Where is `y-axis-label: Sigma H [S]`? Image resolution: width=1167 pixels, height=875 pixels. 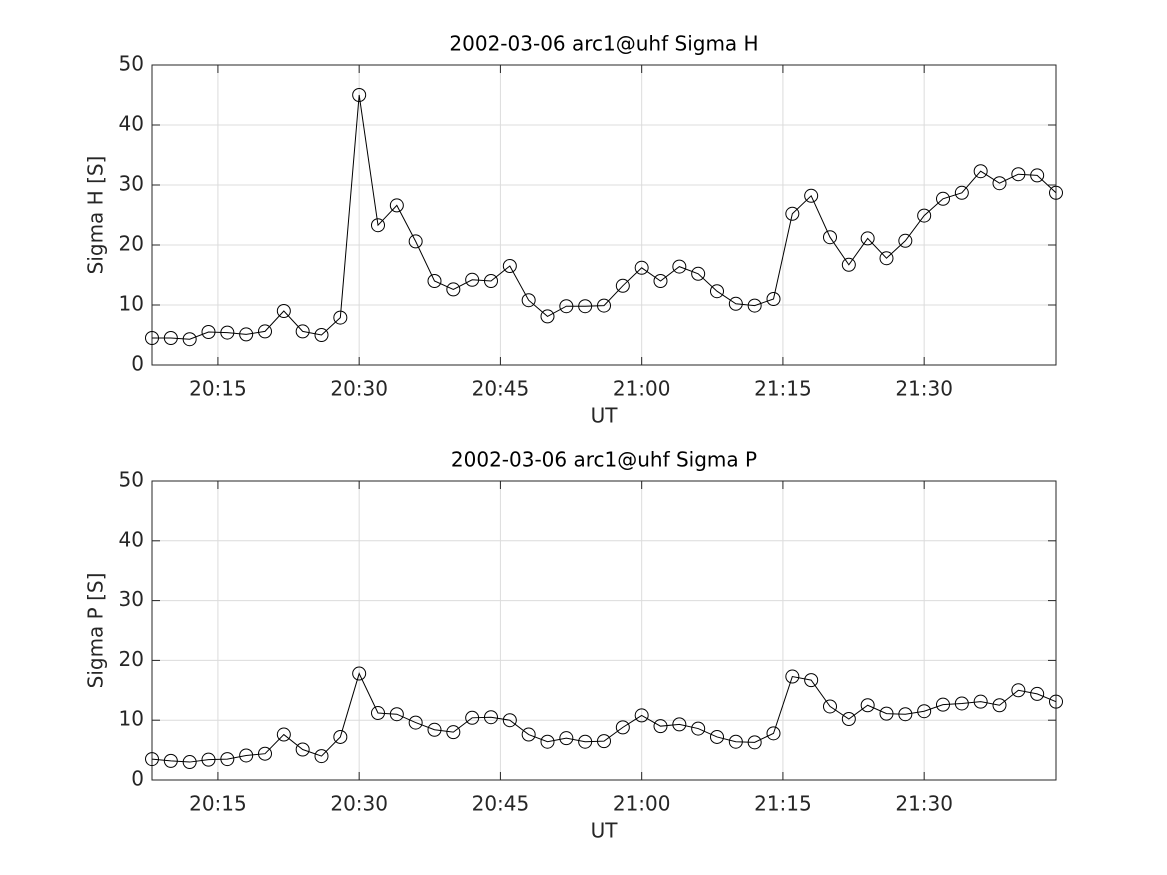
y-axis-label: Sigma H [S] is located at coordinates (96, 215).